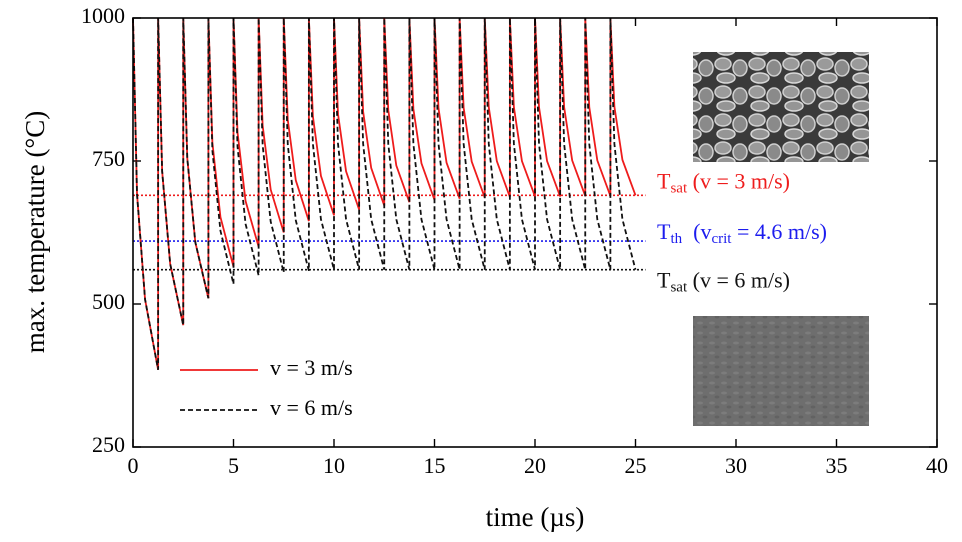 Image resolution: width=962 pixels, height=542 pixels. I want to click on x-tick-label: 40, so click(937, 465).